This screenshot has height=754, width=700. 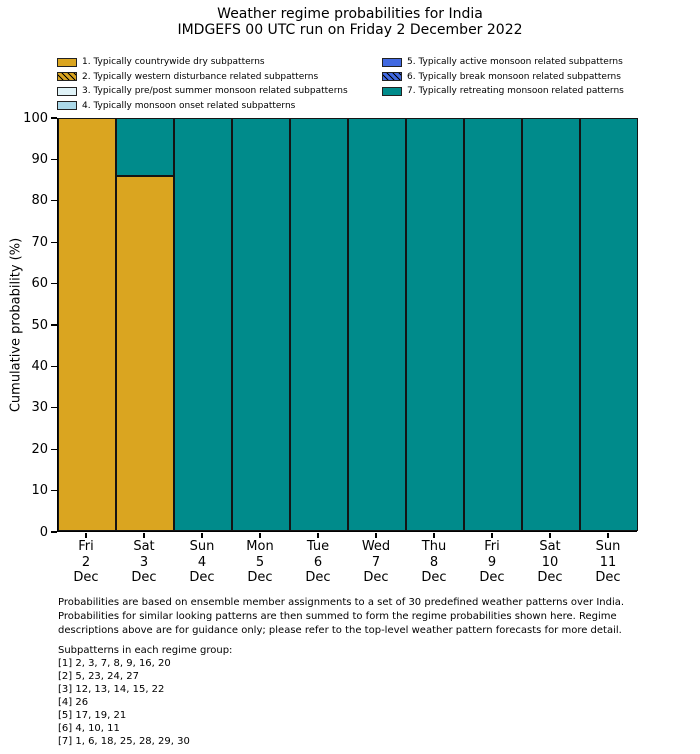 I want to click on bar-sat-10-dec, so click(x=551, y=324).